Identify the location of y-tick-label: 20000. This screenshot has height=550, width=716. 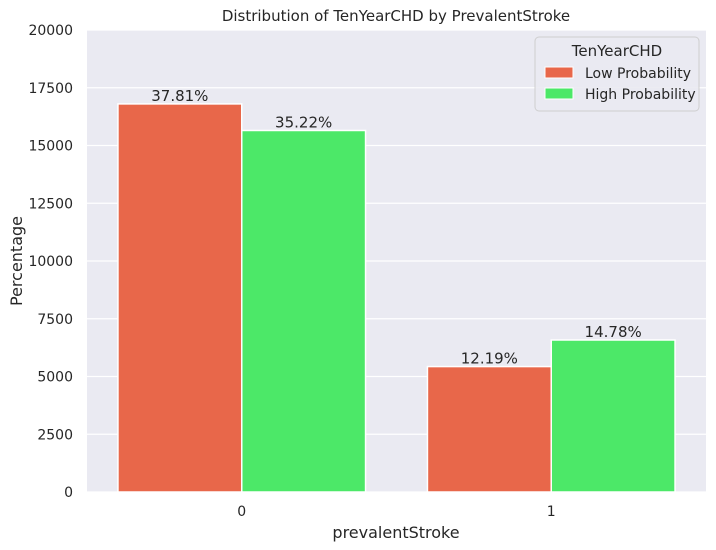
(50, 31).